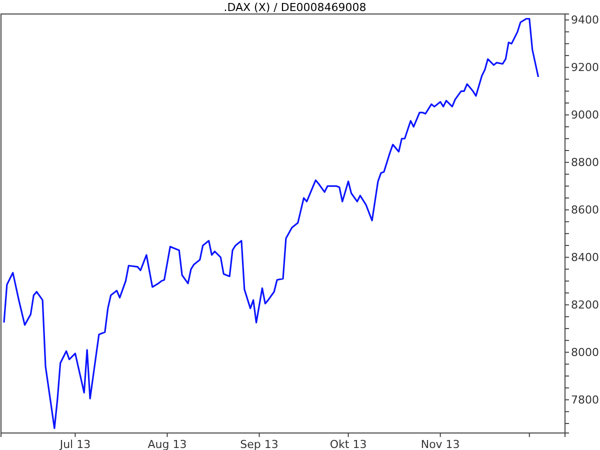  What do you see at coordinates (295, 7) in the screenshot?
I see `chart-title: .DAX (X) / DE0008469008` at bounding box center [295, 7].